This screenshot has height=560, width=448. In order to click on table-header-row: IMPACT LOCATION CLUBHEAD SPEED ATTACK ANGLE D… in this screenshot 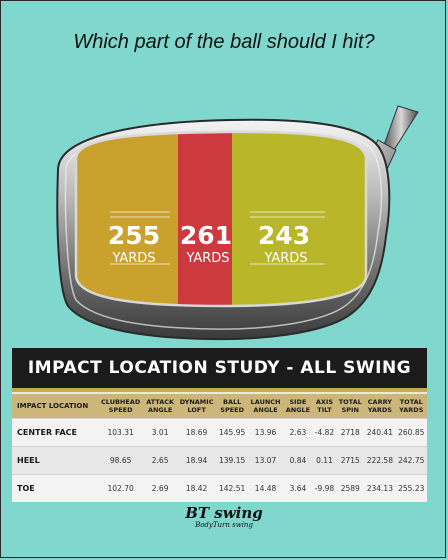, I will do `click(219, 406)`.